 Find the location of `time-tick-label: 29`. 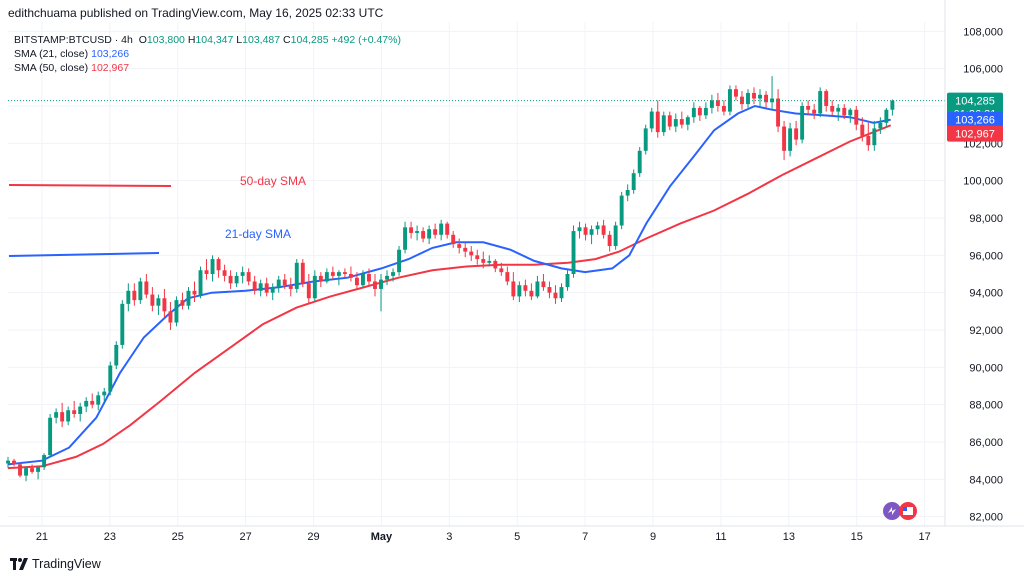

time-tick-label: 29 is located at coordinates (313, 537).